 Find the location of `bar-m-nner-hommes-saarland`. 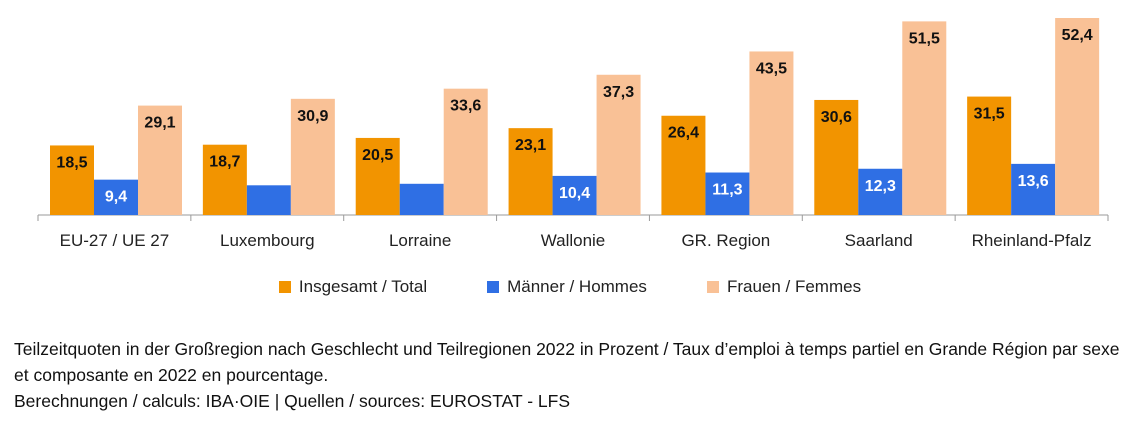

bar-m-nner-hommes-saarland is located at coordinates (880, 191).